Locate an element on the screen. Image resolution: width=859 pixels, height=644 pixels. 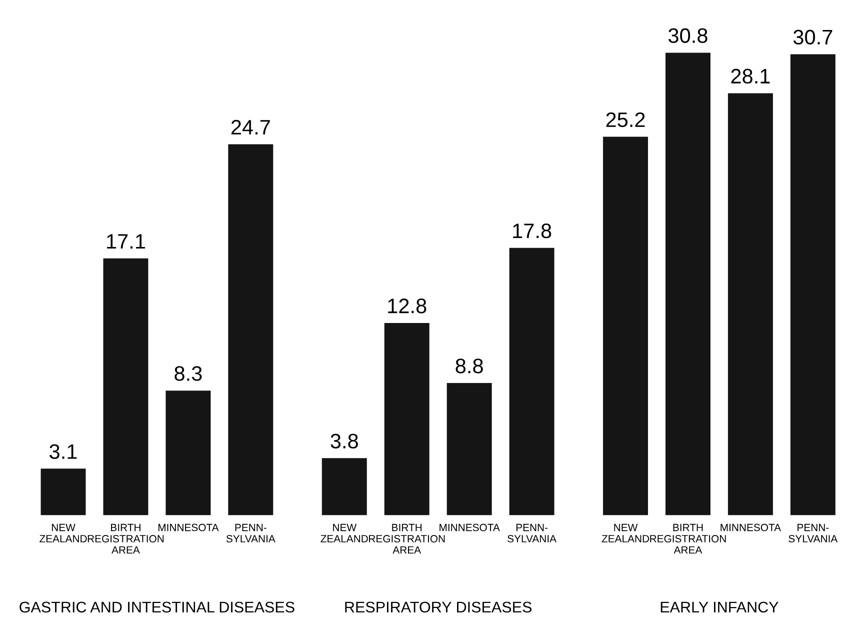
text: EARLY INFANCY is located at coordinates (719, 607).